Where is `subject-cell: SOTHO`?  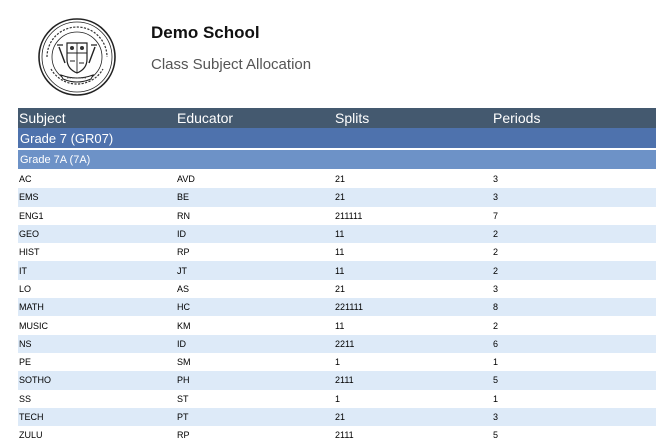
subject-cell: SOTHO is located at coordinates (35, 380).